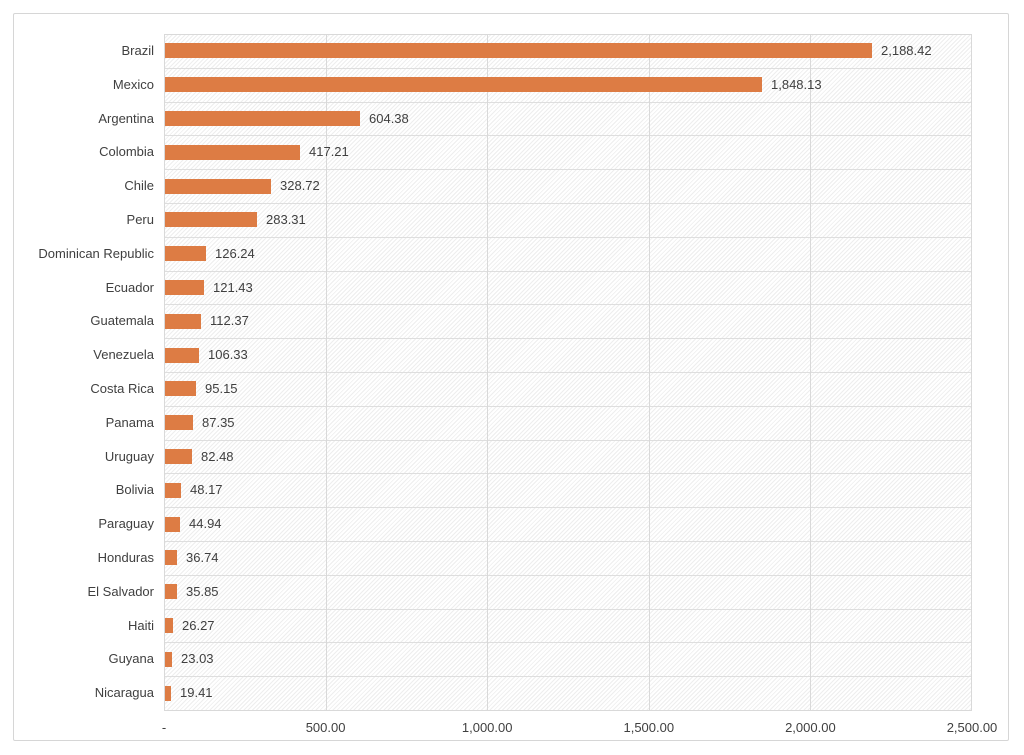 Image resolution: width=1024 pixels, height=755 pixels. Describe the element at coordinates (228, 355) in the screenshot. I see `value-label: 106.33` at that location.